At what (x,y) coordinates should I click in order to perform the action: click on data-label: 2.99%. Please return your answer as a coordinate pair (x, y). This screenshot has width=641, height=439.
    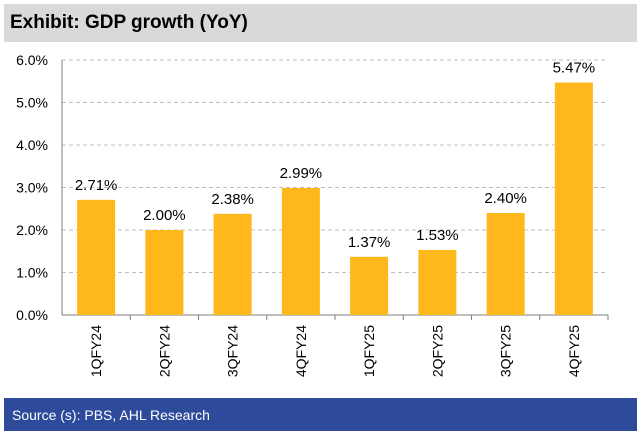
    Looking at the image, I should click on (301, 173).